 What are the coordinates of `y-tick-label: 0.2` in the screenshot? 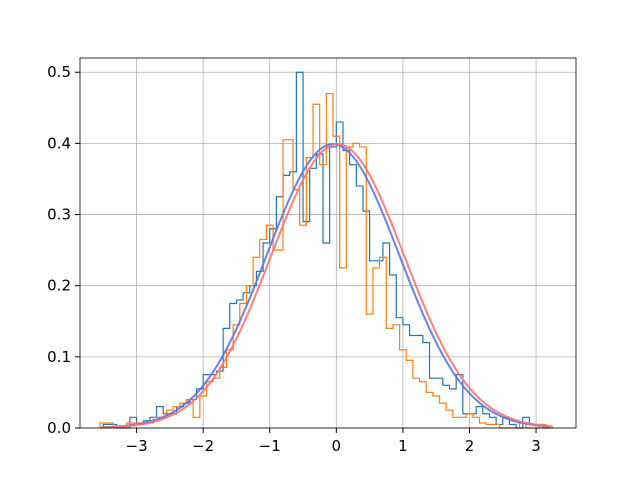 It's located at (59, 286).